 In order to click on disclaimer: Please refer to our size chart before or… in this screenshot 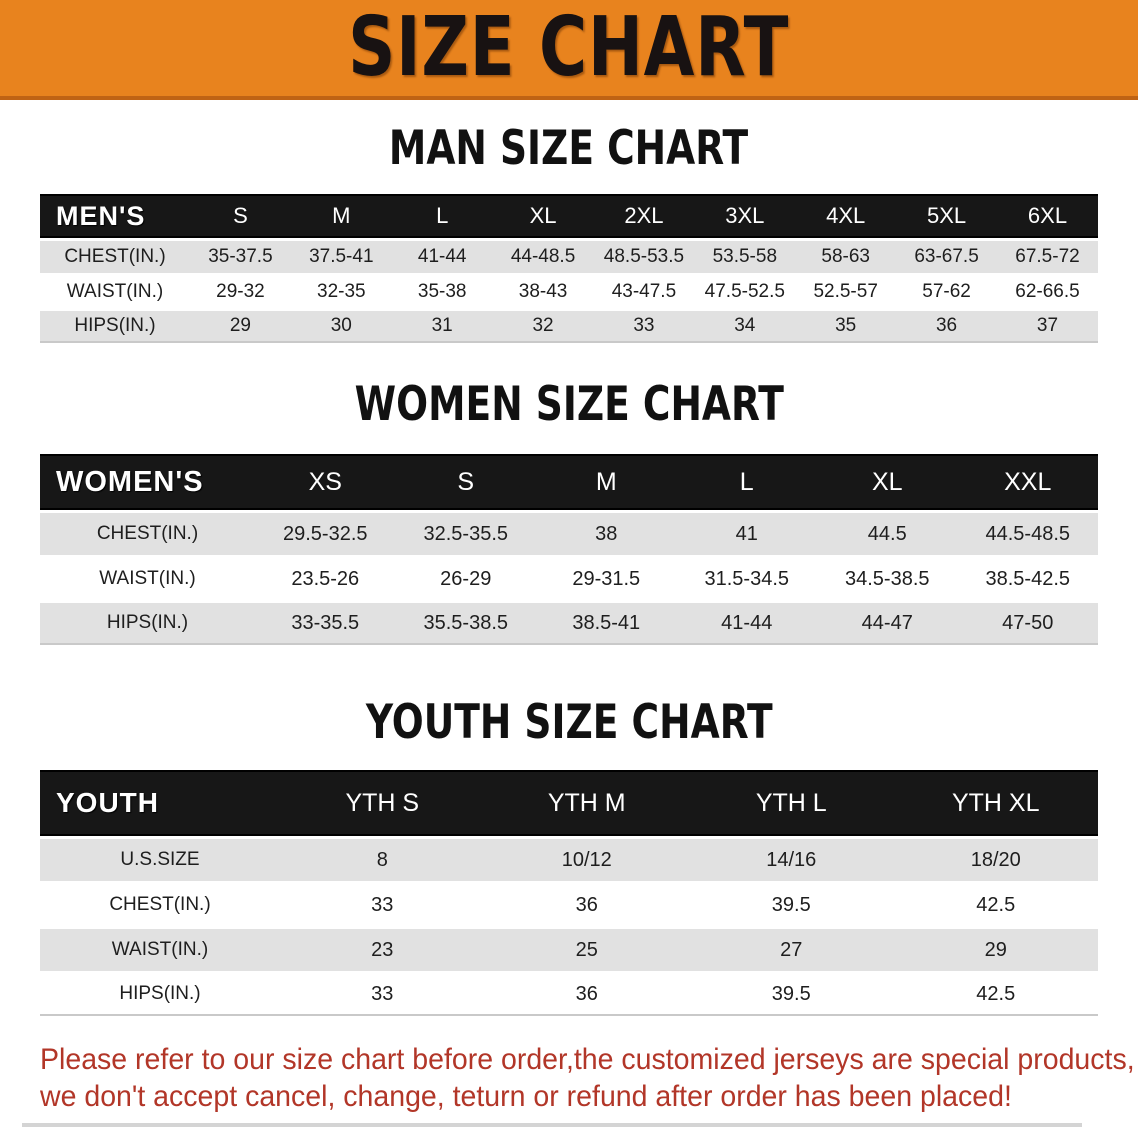, I will do `click(589, 1078)`.